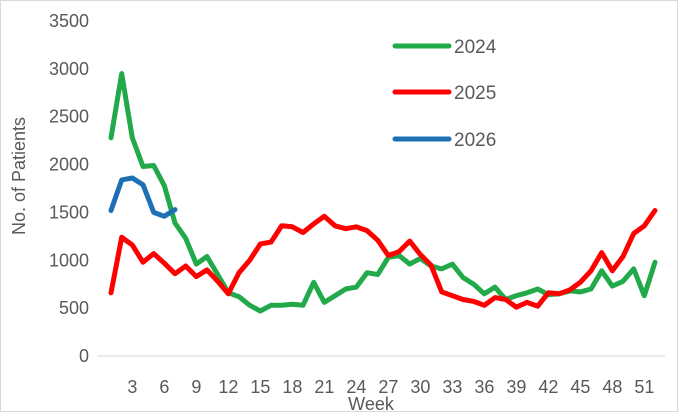 The height and width of the screenshot is (416, 678). What do you see at coordinates (69, 69) in the screenshot?
I see `y-tick-label: 3000` at bounding box center [69, 69].